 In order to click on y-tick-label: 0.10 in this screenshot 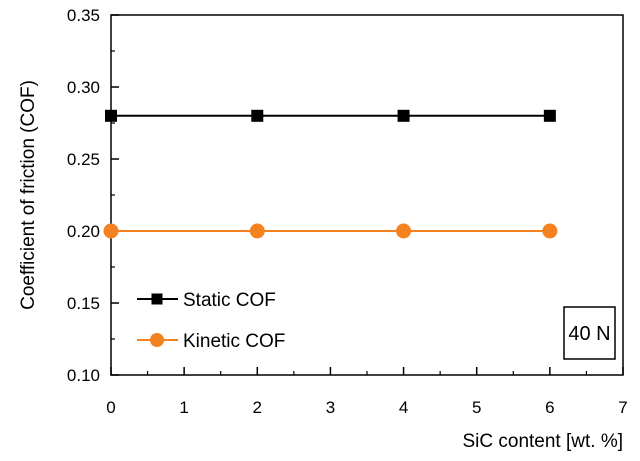, I will do `click(83, 375)`.